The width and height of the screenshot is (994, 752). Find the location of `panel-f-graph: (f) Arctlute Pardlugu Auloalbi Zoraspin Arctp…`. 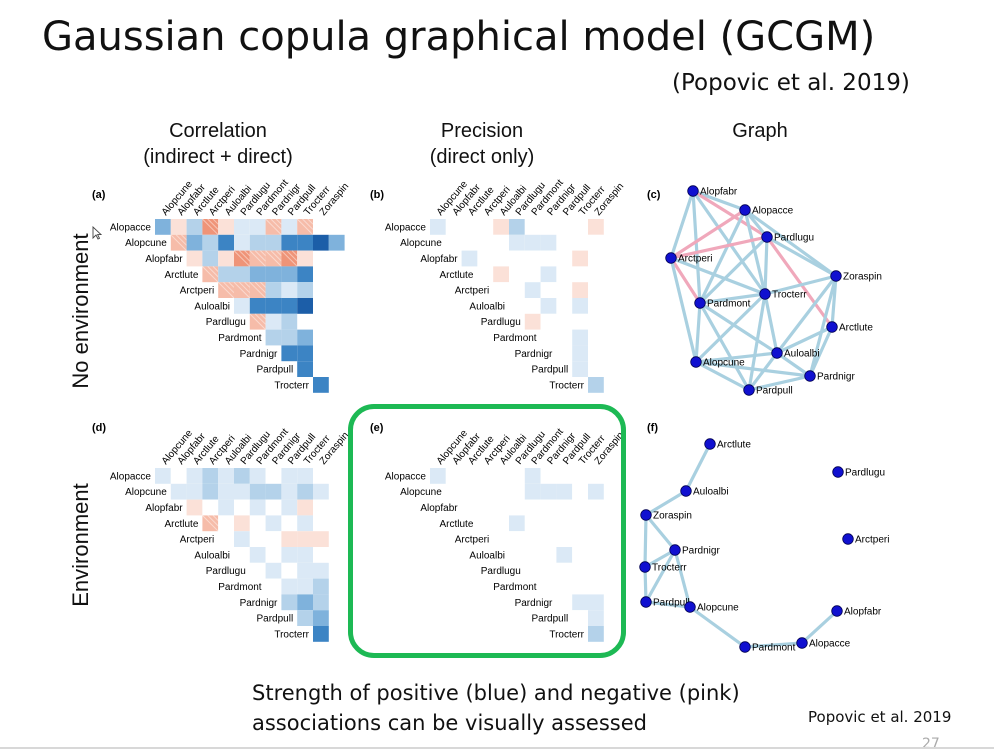

panel-f-graph: (f) Arctlute Pardlugu Auloalbi Zoraspin Arctp… is located at coordinates (764, 538).